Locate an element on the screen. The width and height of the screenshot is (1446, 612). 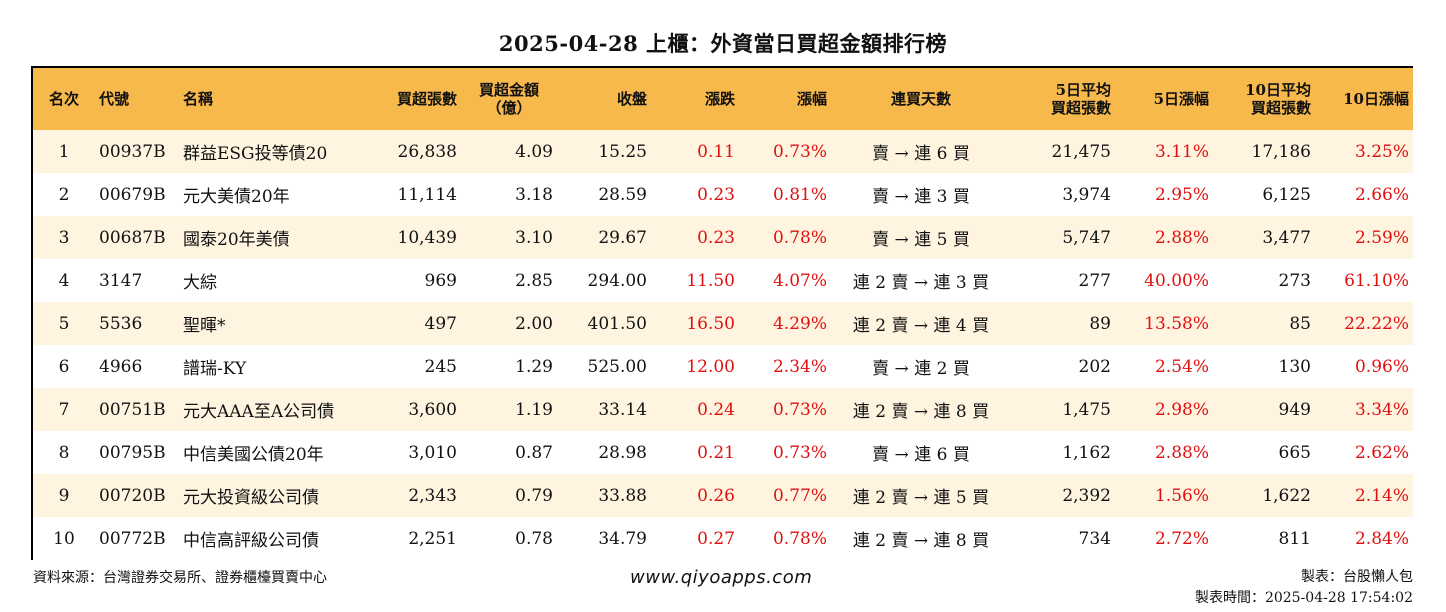
table-cell: 譜瑞-KY is located at coordinates (215, 369).